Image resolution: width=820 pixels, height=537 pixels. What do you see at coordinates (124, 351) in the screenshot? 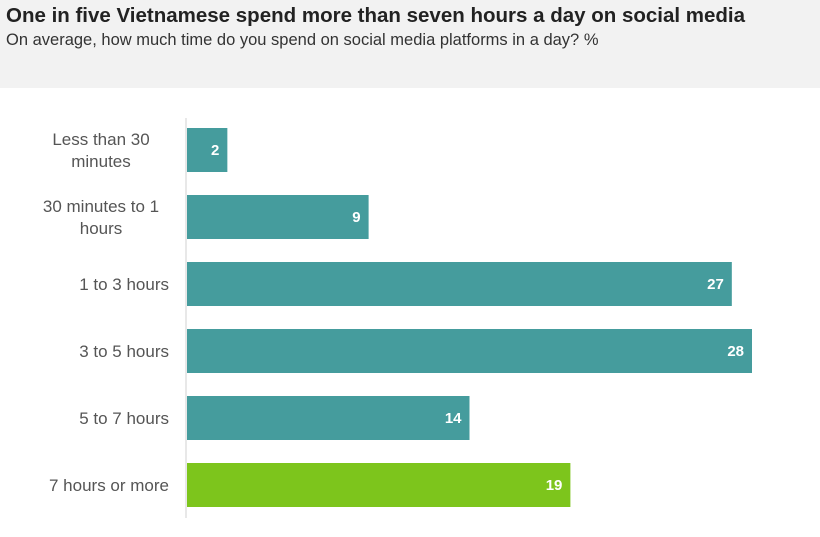
I see `category-label-3-line-0: 3 to 5 hours` at bounding box center [124, 351].